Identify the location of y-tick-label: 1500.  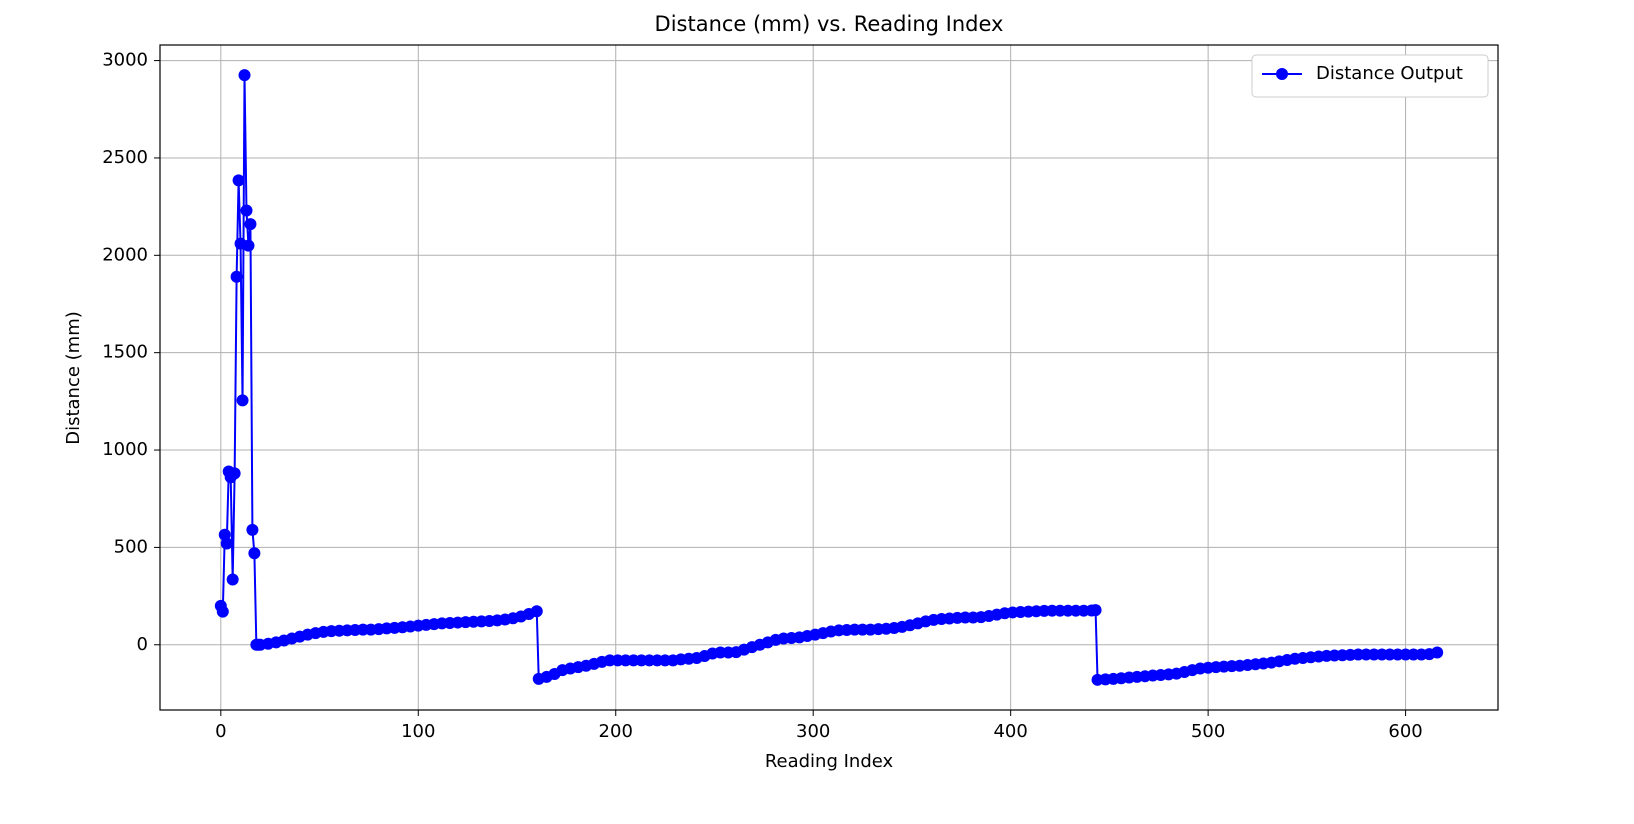
(125, 352).